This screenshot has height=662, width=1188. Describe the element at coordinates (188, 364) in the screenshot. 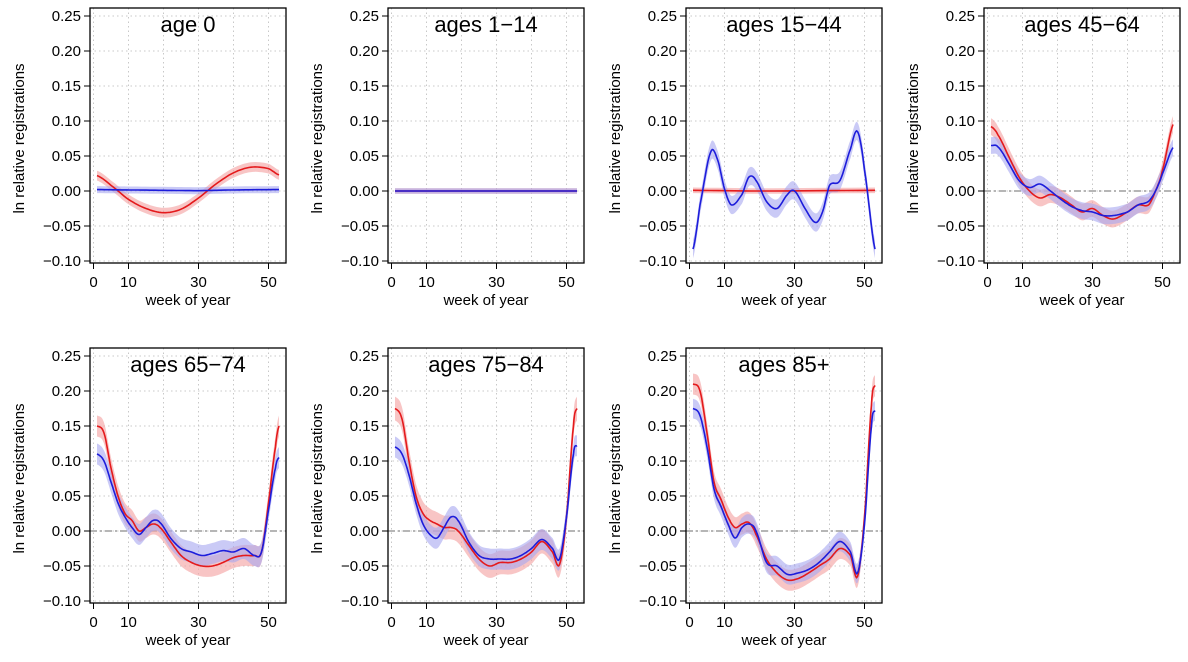

I see `panel-title: ages 65−74` at that location.